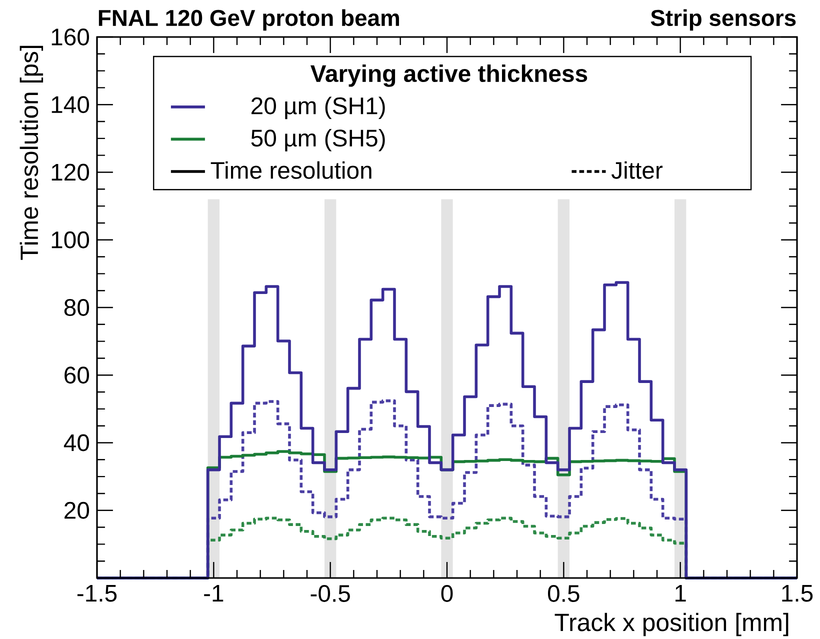 The width and height of the screenshot is (820, 639). What do you see at coordinates (681, 593) in the screenshot?
I see `x-tick-label: 1` at bounding box center [681, 593].